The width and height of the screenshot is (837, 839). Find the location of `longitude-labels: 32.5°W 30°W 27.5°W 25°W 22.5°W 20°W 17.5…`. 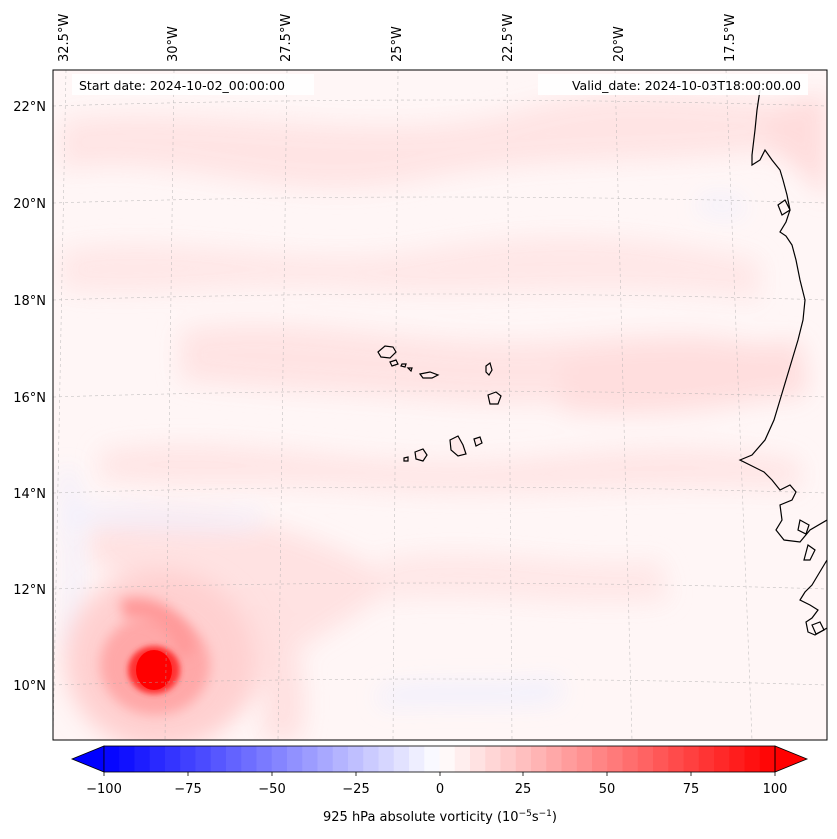

longitude-labels: 32.5°W 30°W 27.5°W 25°W 22.5°W 20°W 17.5… is located at coordinates (397, 38).